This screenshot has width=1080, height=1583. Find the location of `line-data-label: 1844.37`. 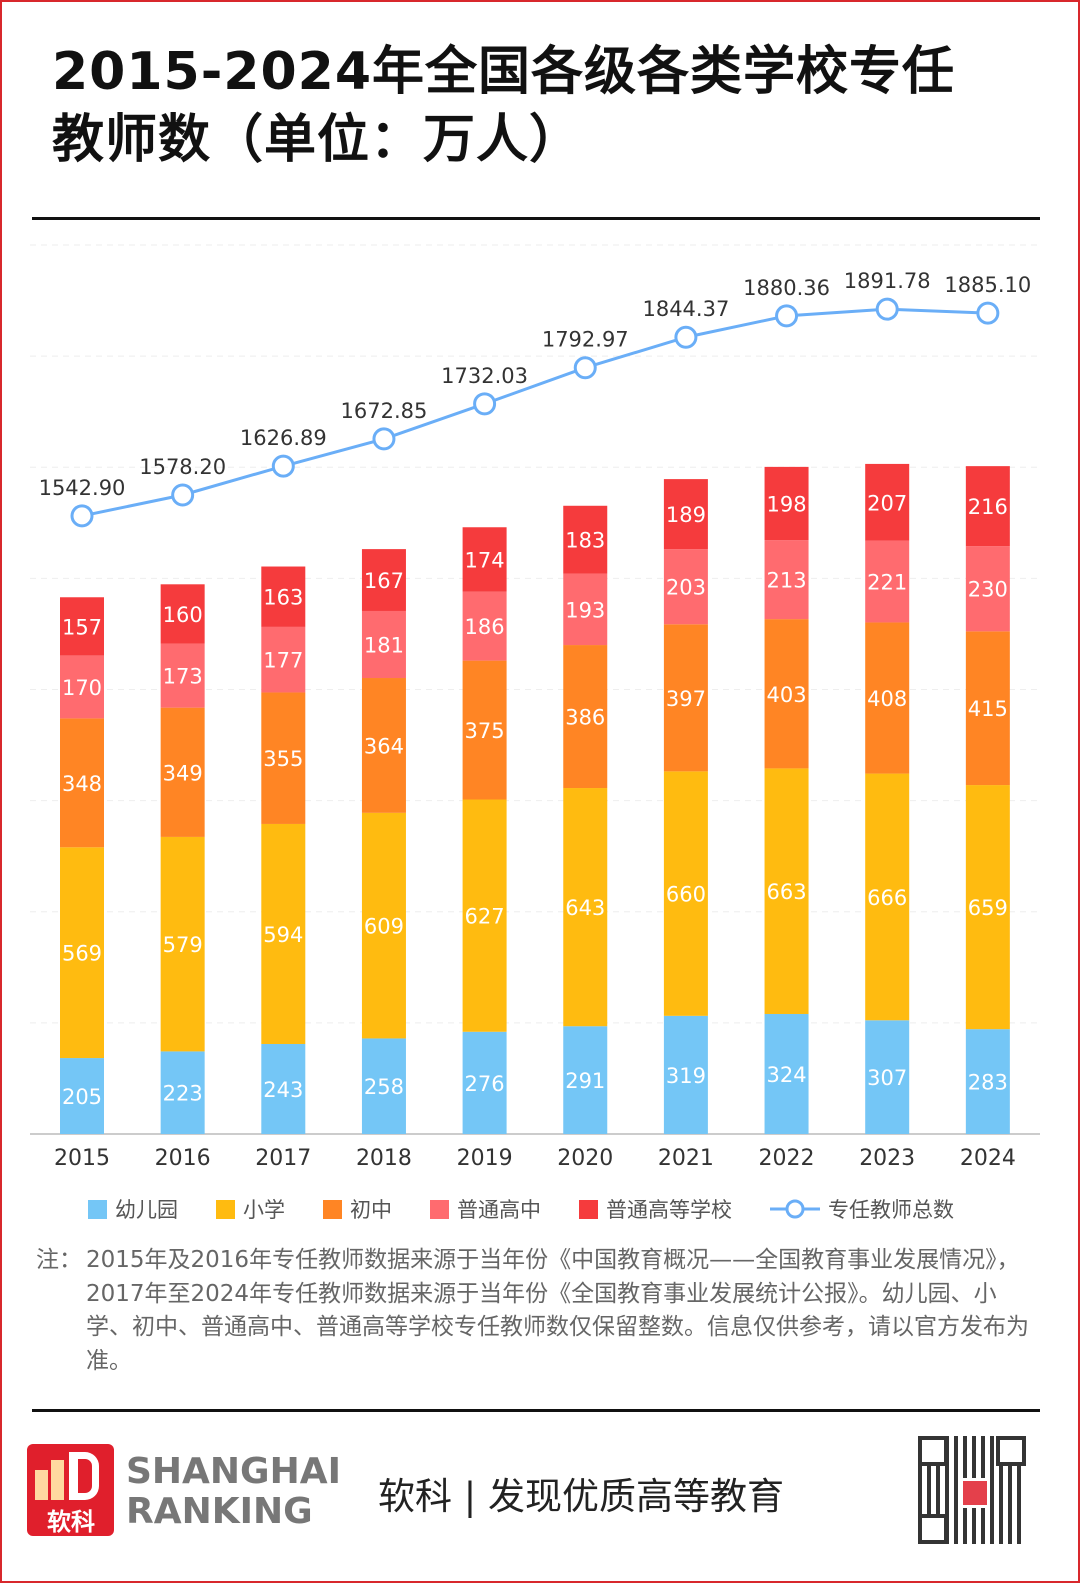

line-data-label: 1844.37 is located at coordinates (685, 309).